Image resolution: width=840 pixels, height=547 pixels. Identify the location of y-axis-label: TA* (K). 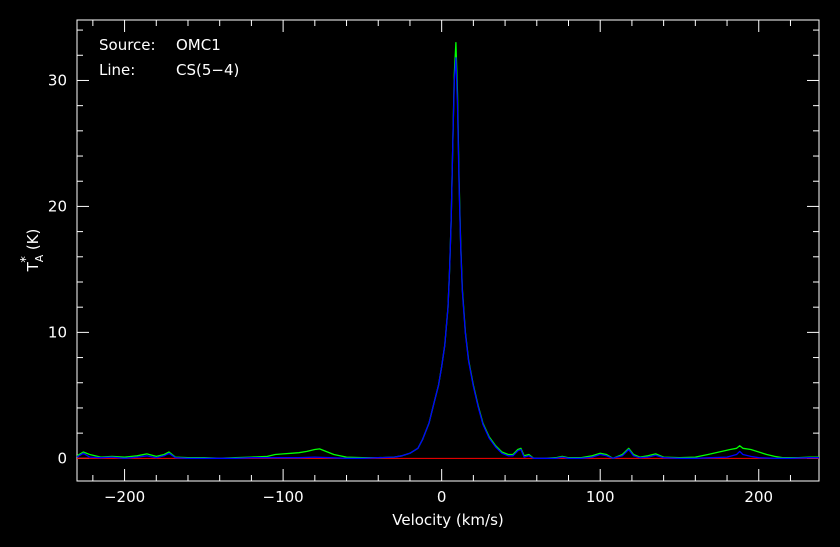
(32, 251).